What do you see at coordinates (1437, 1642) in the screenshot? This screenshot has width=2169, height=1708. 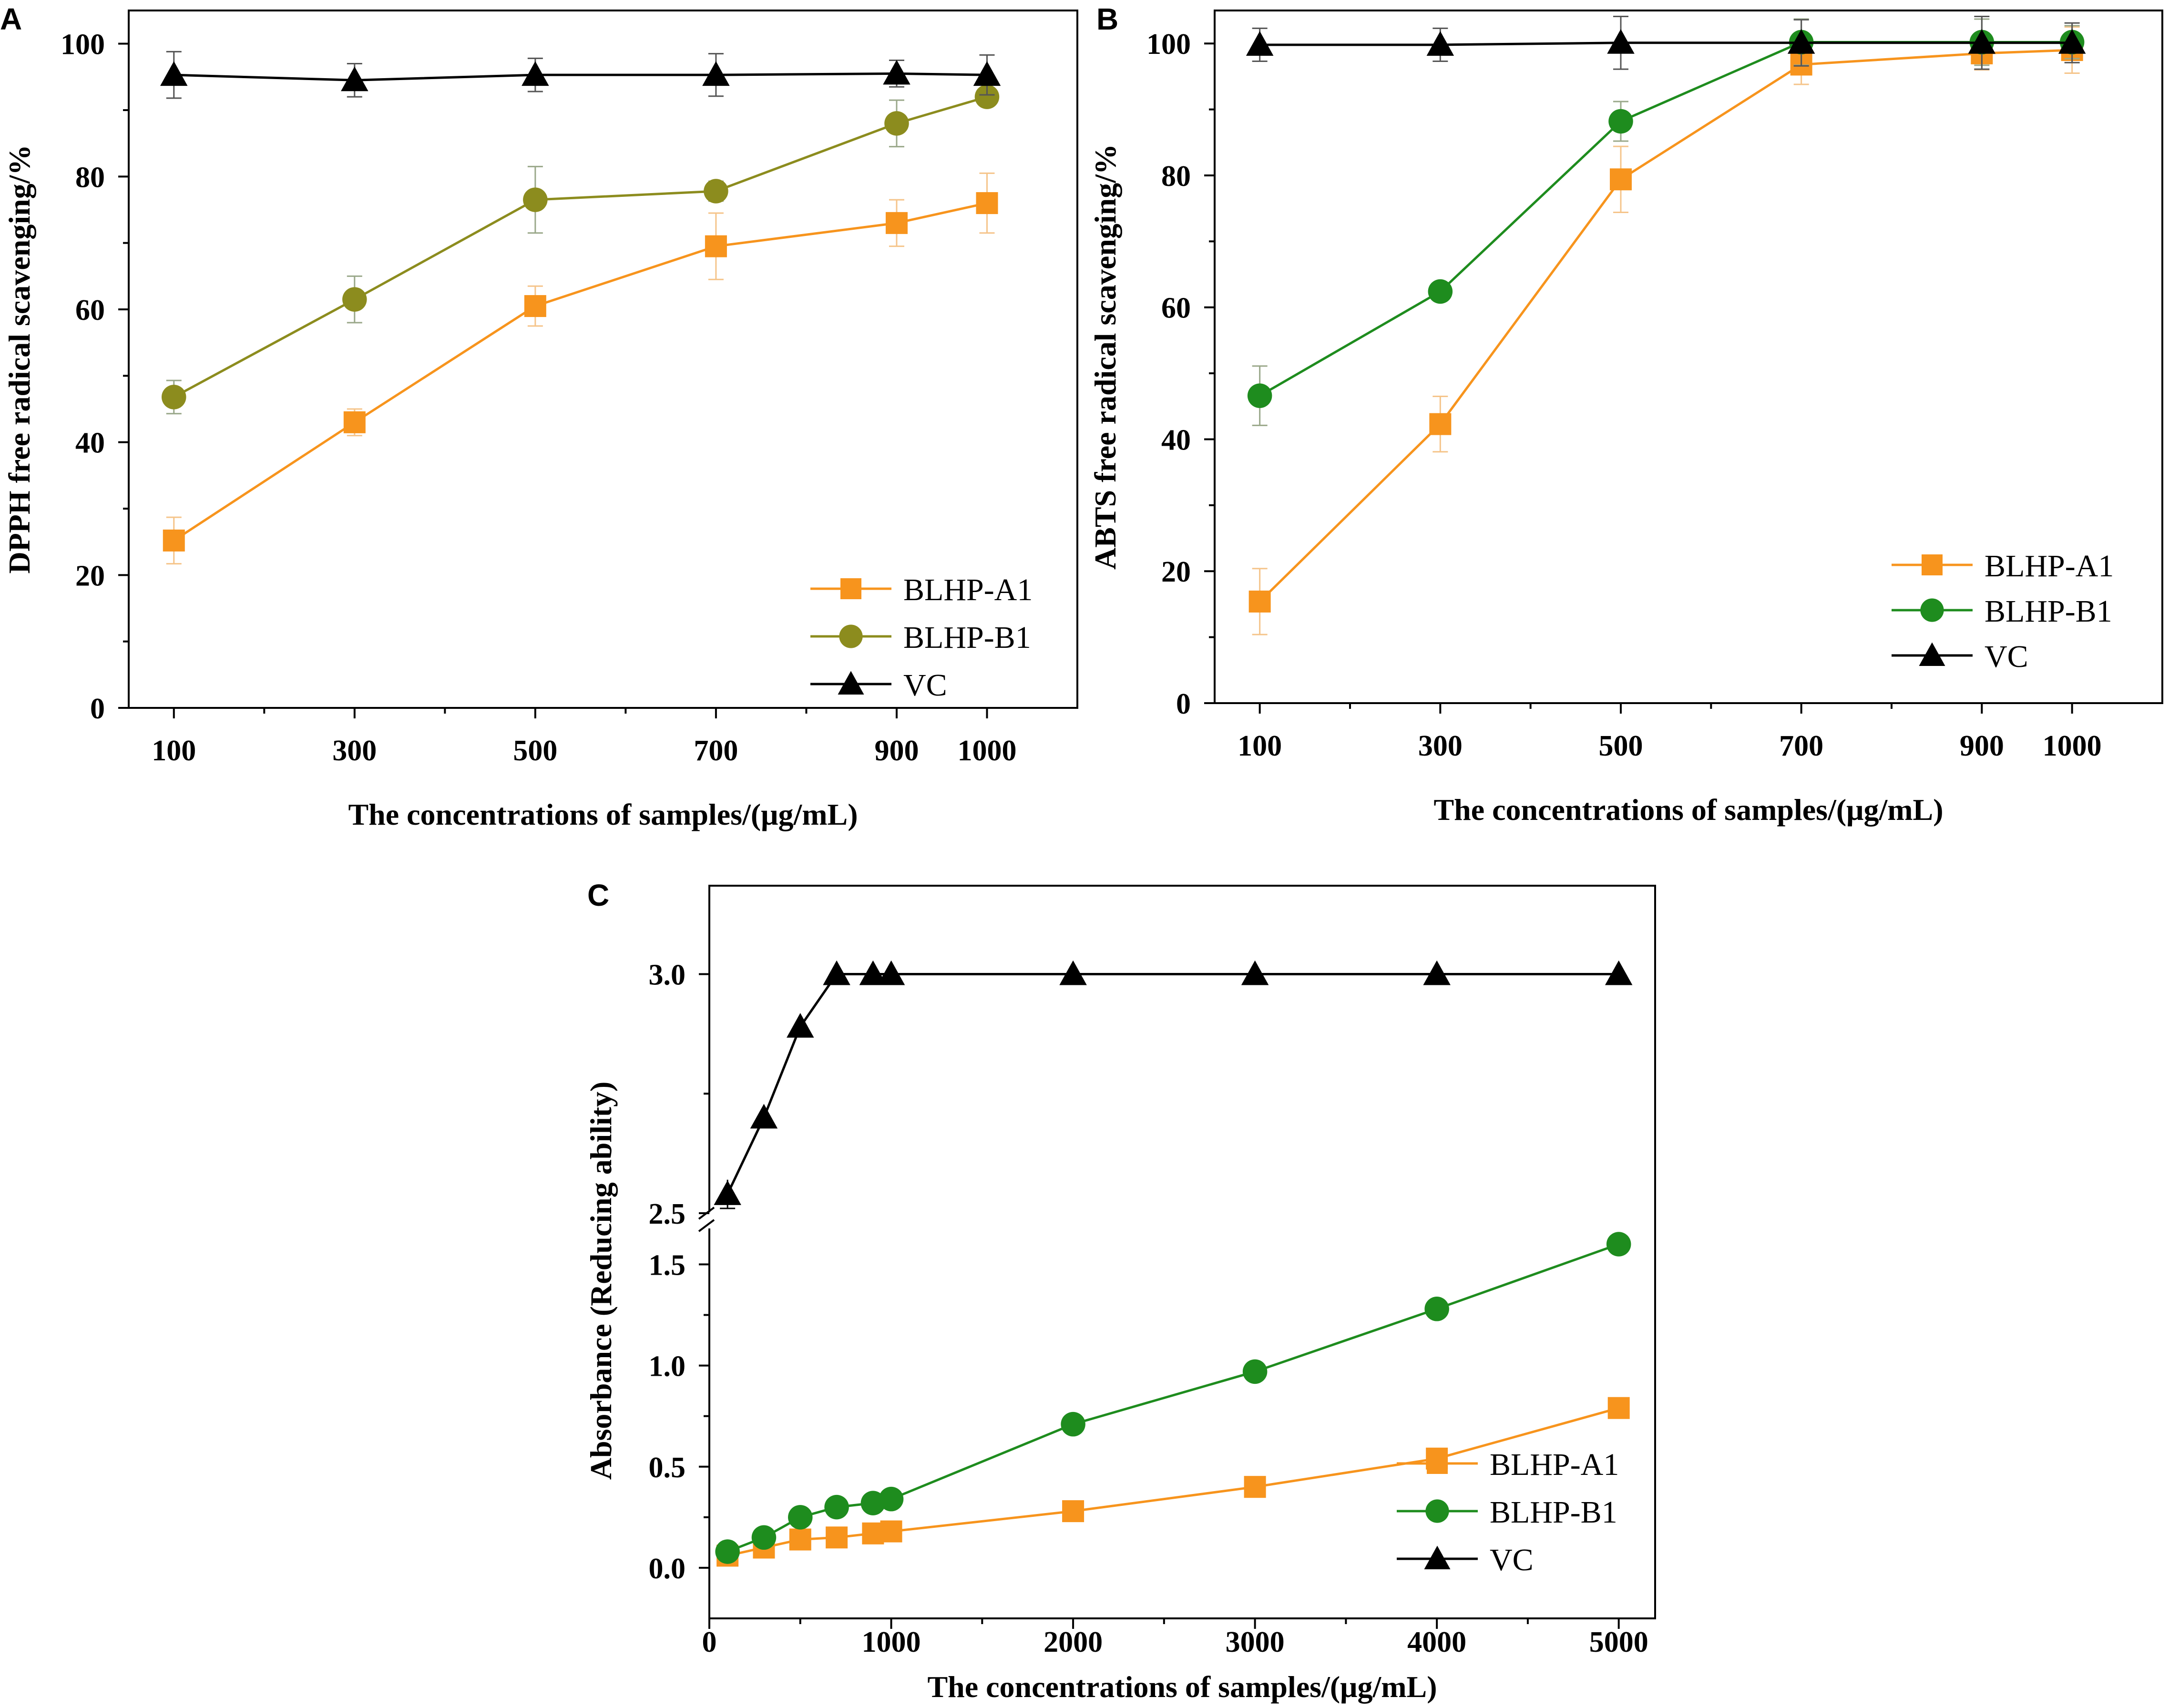 I see `x-tick-label: 4000` at bounding box center [1437, 1642].